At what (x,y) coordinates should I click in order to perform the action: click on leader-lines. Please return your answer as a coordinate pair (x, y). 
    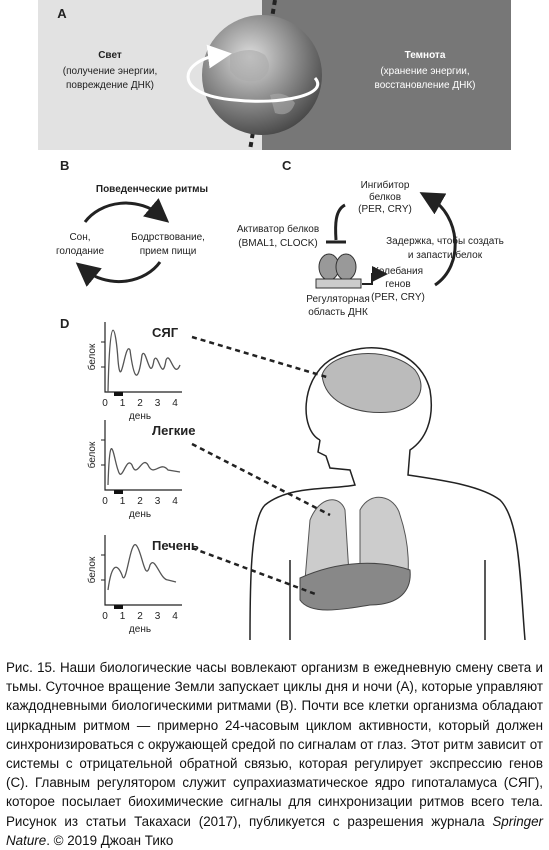
    Looking at the image, I should click on (261, 466).